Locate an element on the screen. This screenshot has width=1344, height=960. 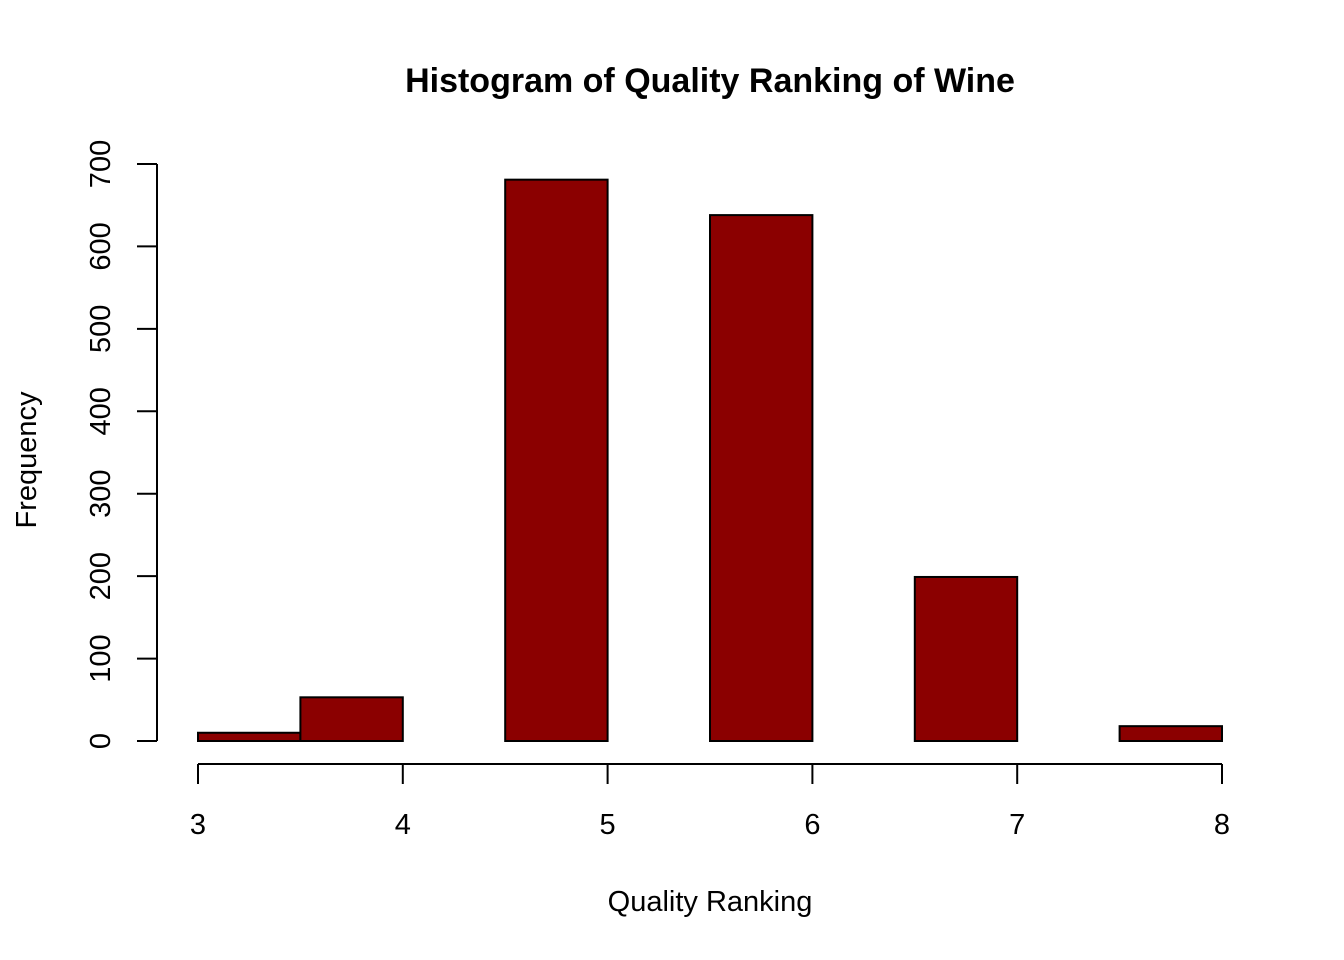
x-tick-label: 5 is located at coordinates (608, 825).